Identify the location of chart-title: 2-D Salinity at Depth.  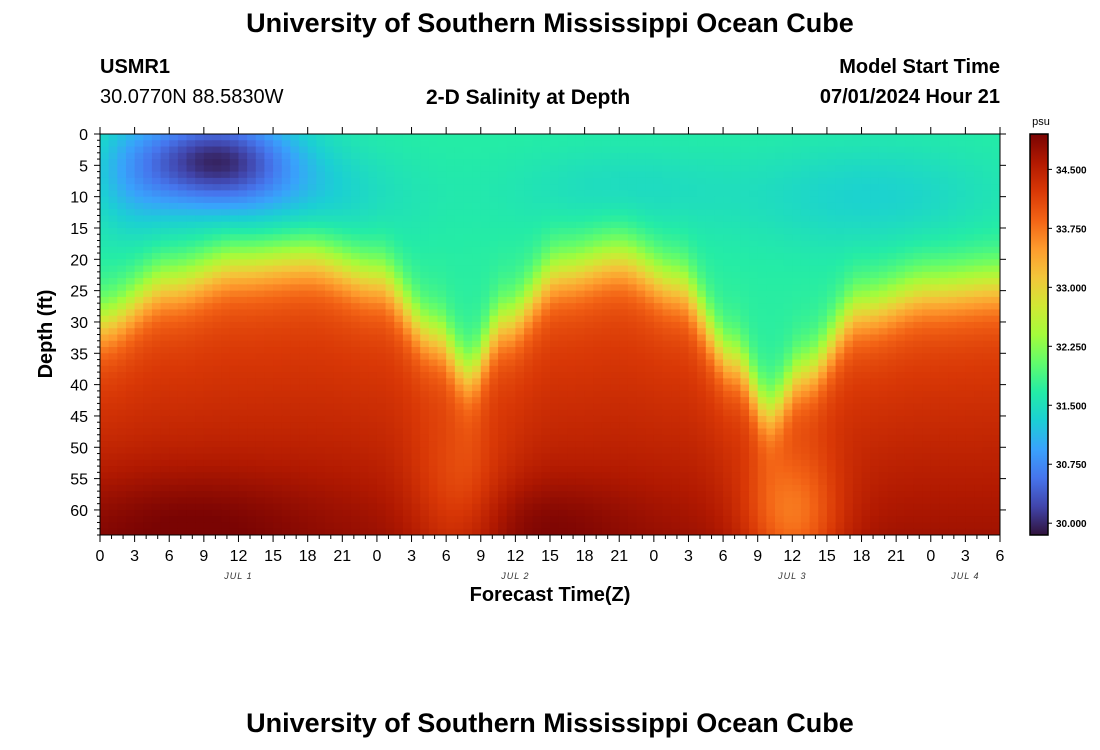
(528, 97).